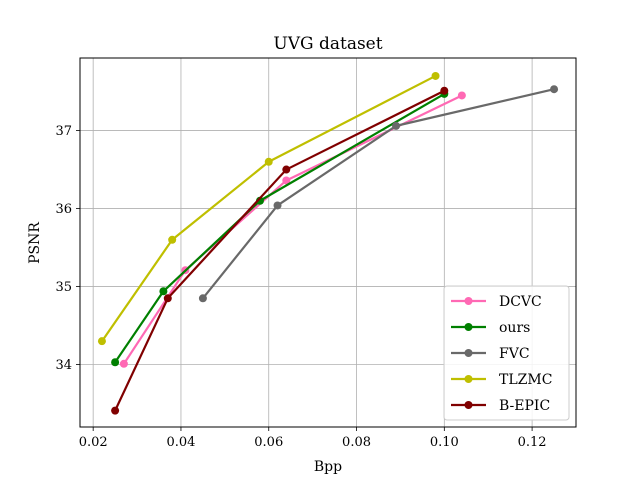 This screenshot has height=480, width=640. Describe the element at coordinates (524, 406) in the screenshot. I see `legend-label-b-epic: B-EPIC` at that location.